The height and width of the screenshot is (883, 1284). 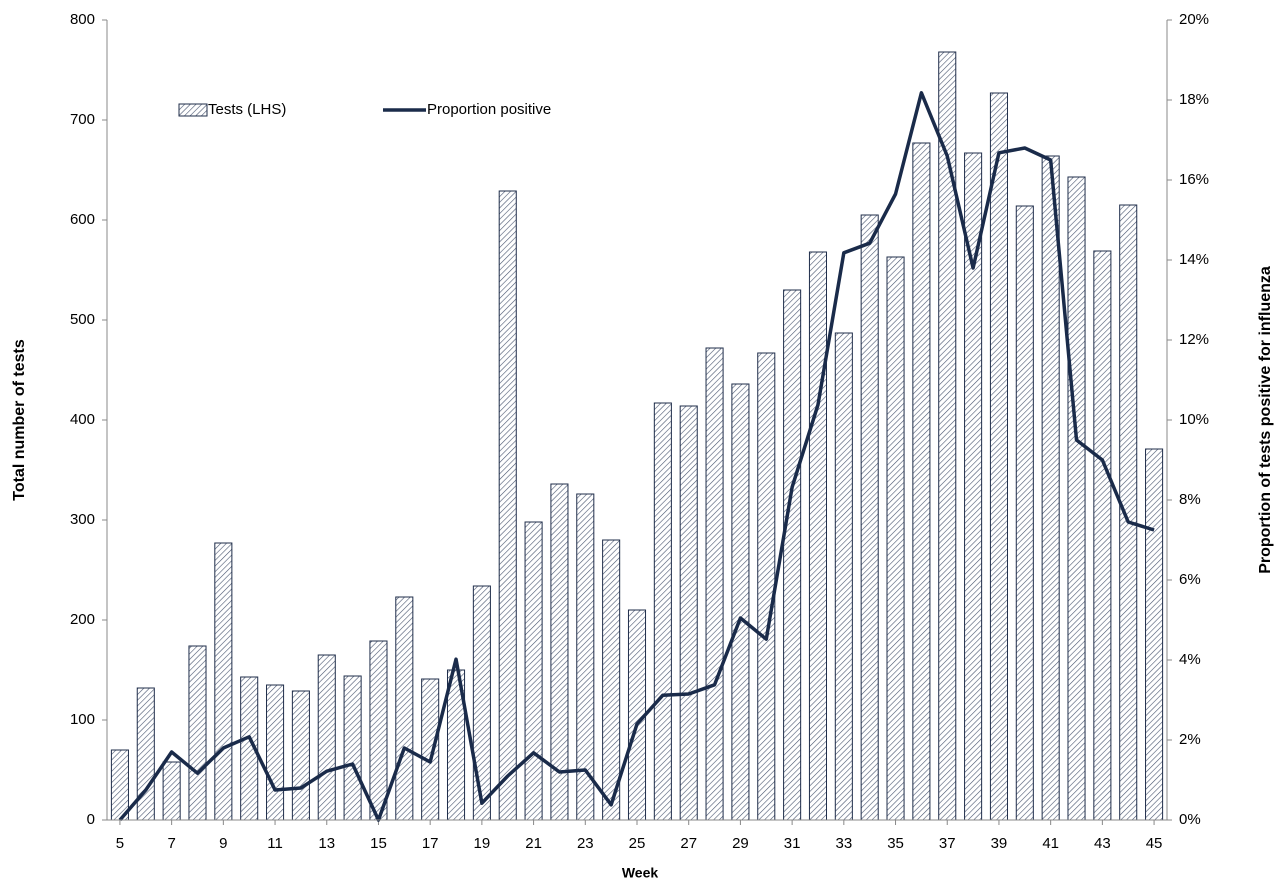 What do you see at coordinates (1190, 819) in the screenshot?
I see `y2-tick-label: 0%` at bounding box center [1190, 819].